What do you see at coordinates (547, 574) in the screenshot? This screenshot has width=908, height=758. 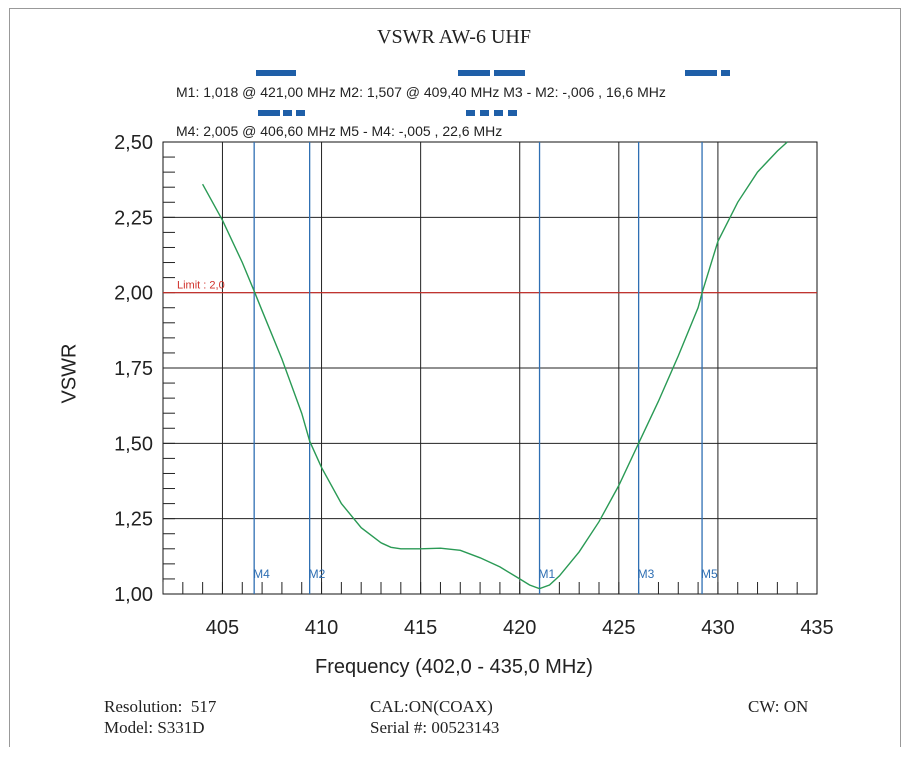 I see `marker-label-m1: M1` at bounding box center [547, 574].